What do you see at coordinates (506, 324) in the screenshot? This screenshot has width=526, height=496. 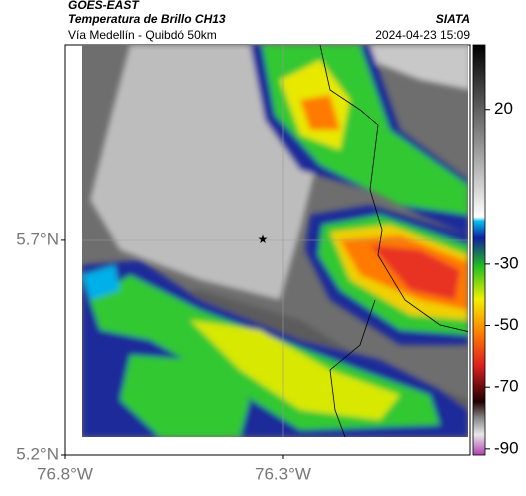 I see `colorbar-tick-label: -50` at bounding box center [506, 324].